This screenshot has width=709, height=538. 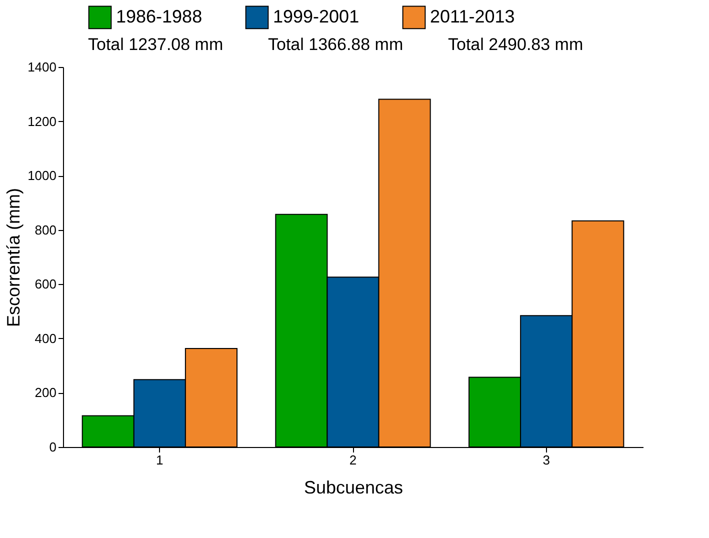 What do you see at coordinates (45, 392) in the screenshot?
I see `y-tick-label: 200` at bounding box center [45, 392].